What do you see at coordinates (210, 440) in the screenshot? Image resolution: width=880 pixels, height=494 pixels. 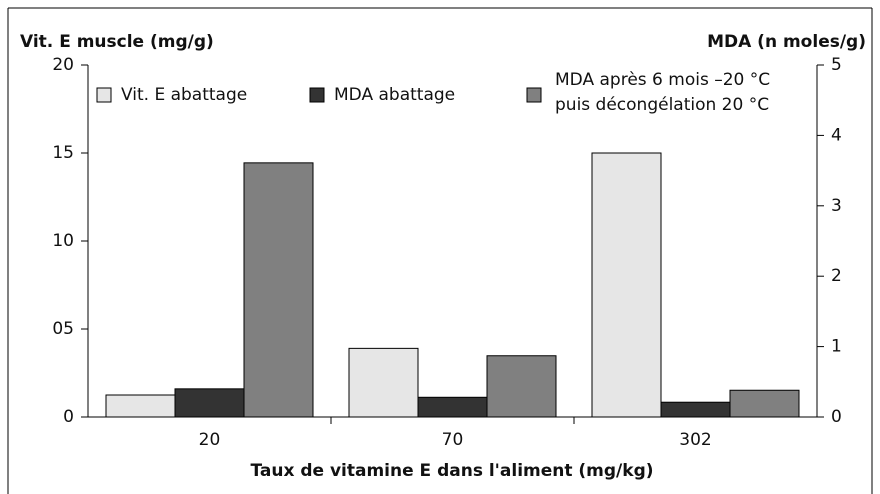 I see `x-tick-label: 20` at bounding box center [210, 440].